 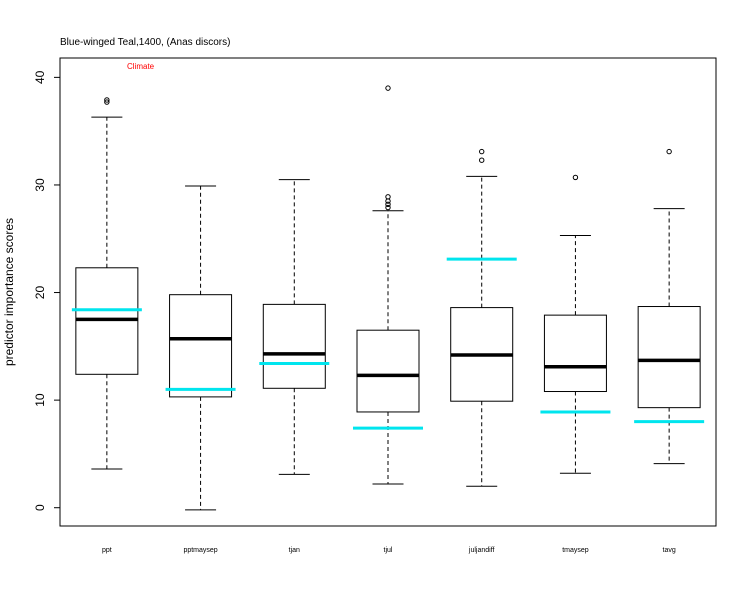 I want to click on x-tick-label: juljandiff, so click(x=481, y=550).